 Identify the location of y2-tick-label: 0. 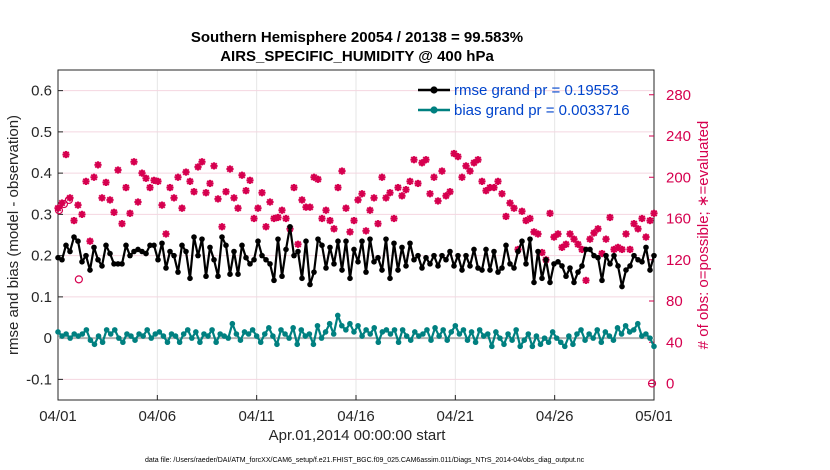
(670, 384).